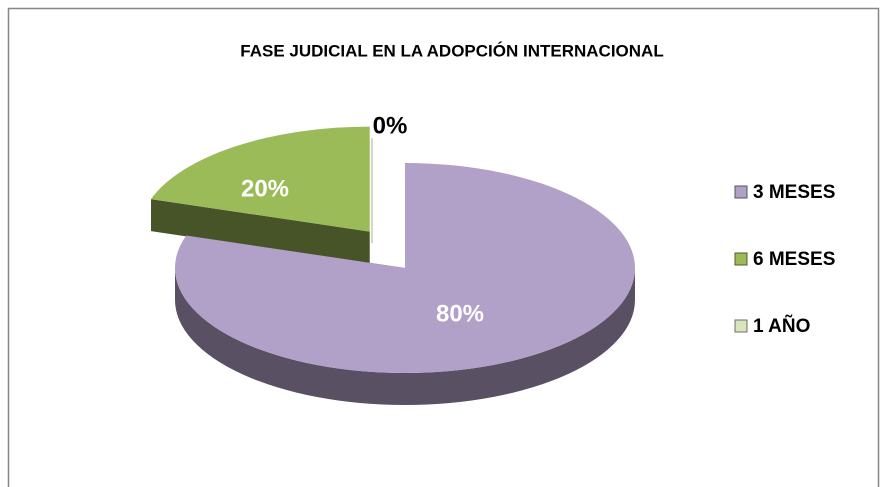  I want to click on slice-side, so click(405, 336).